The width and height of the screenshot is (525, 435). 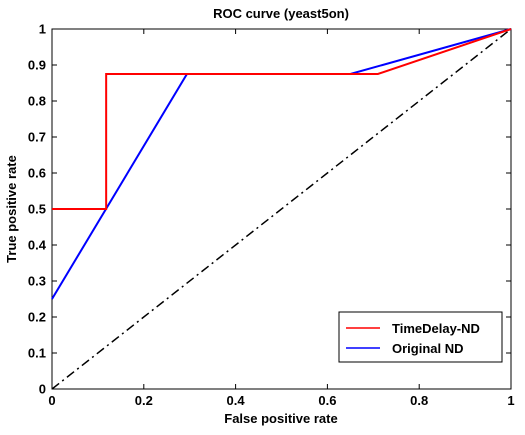 What do you see at coordinates (51, 400) in the screenshot?
I see `x-tick-label: 0` at bounding box center [51, 400].